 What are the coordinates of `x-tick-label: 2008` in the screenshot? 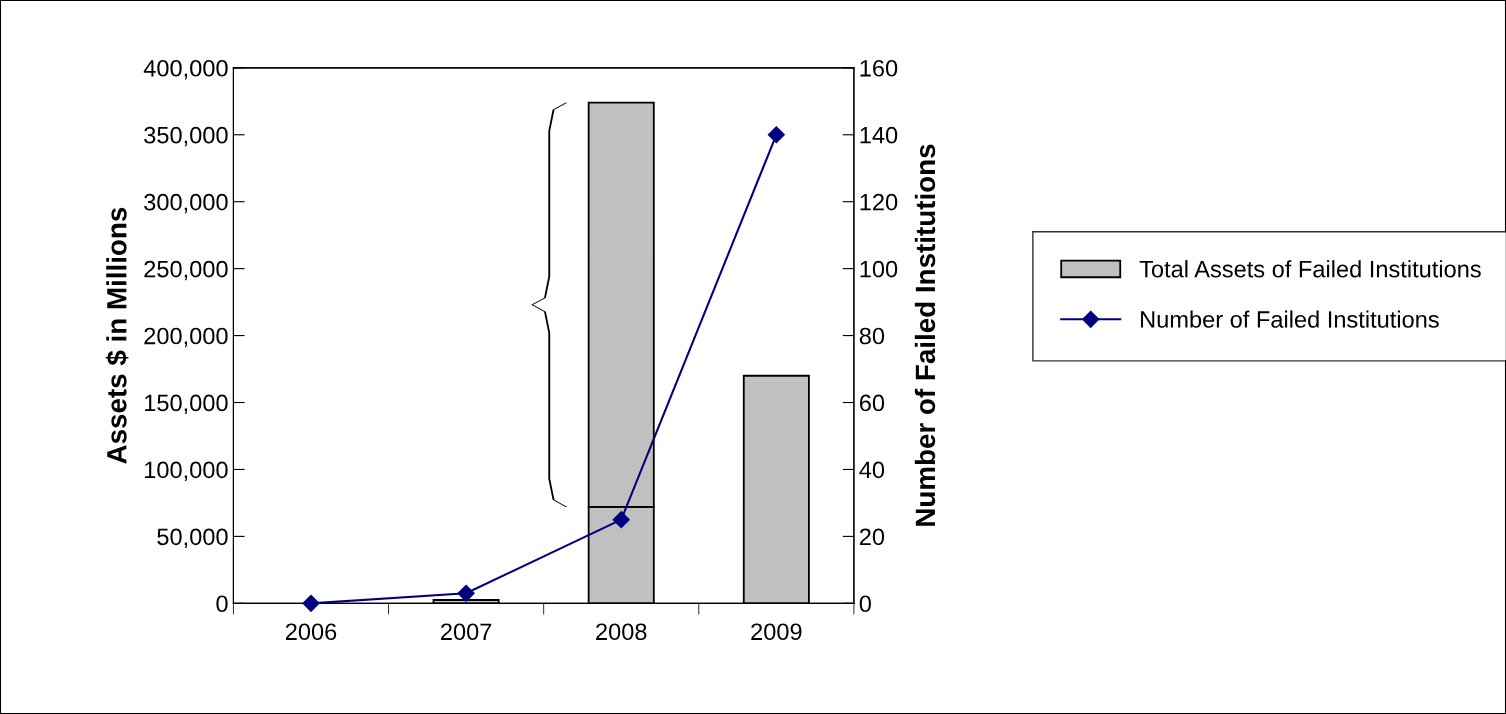 It's located at (621, 632).